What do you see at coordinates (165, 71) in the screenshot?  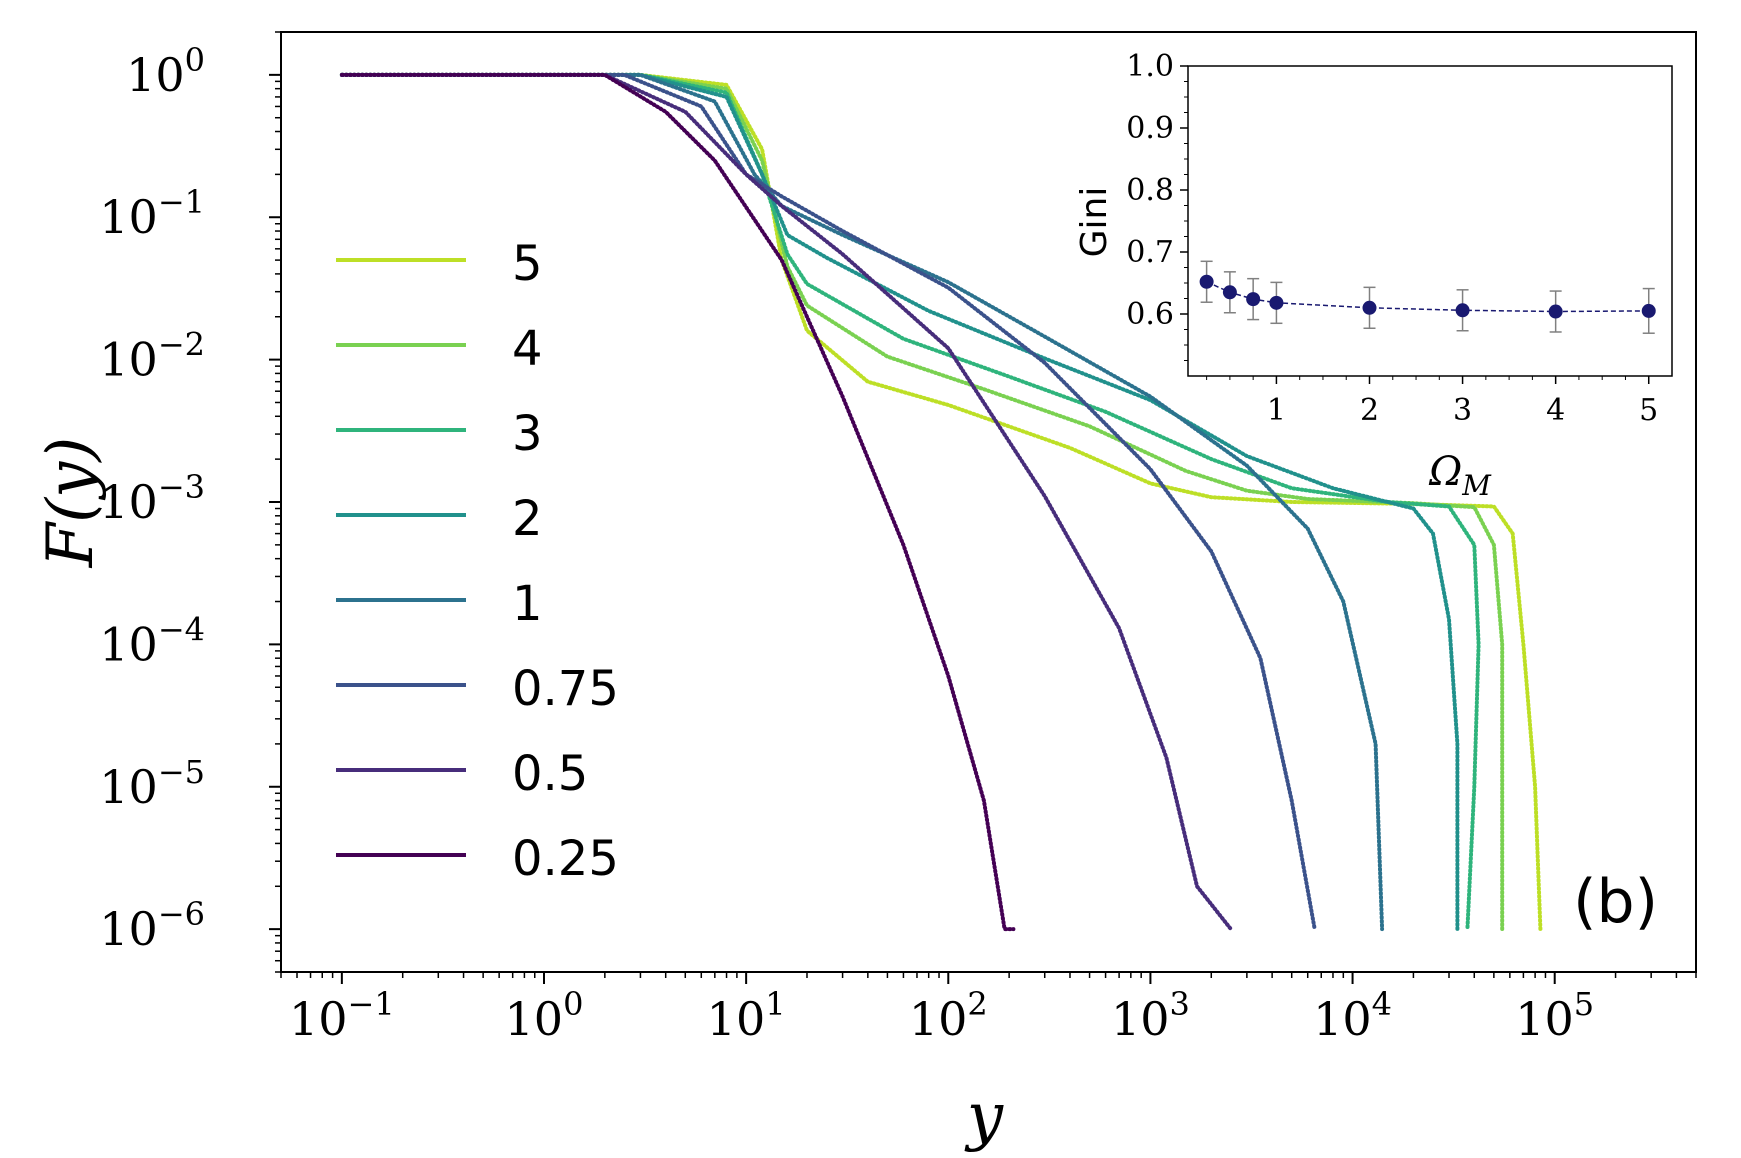 I see `y-tick-label: 10⁰` at bounding box center [165, 71].